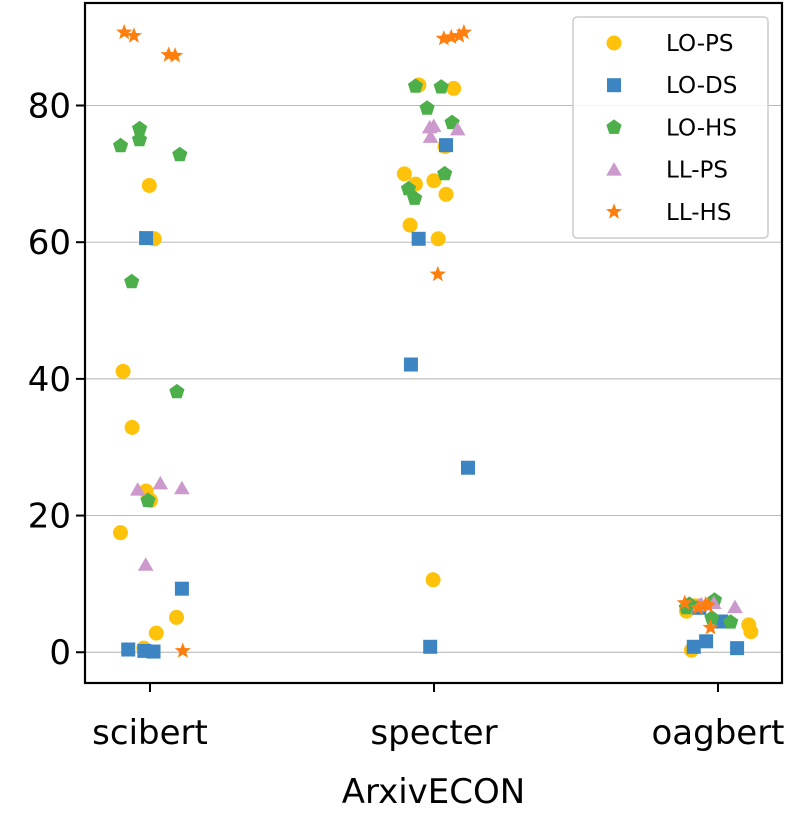 Image resolution: width=802 pixels, height=815 pixels. I want to click on legend-box, so click(670, 127).